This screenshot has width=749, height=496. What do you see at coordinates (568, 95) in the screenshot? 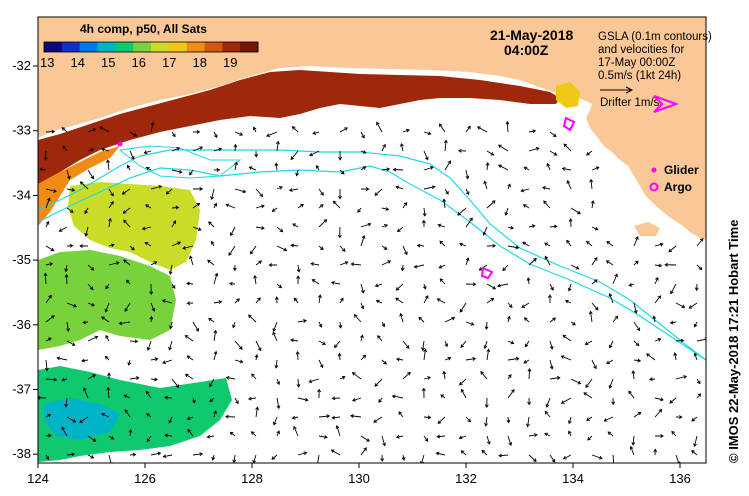
I see `sst-east-patch` at bounding box center [568, 95].